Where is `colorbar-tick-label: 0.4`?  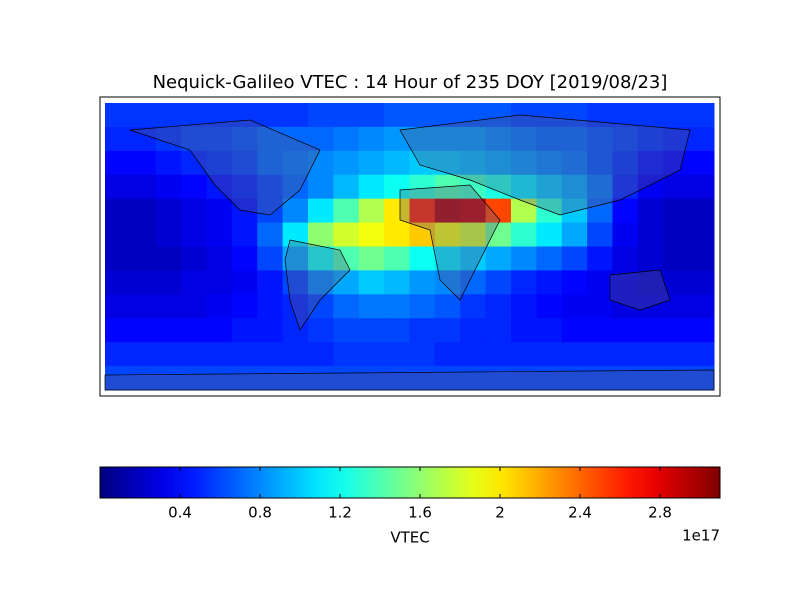
colorbar-tick-label: 0.4 is located at coordinates (180, 513).